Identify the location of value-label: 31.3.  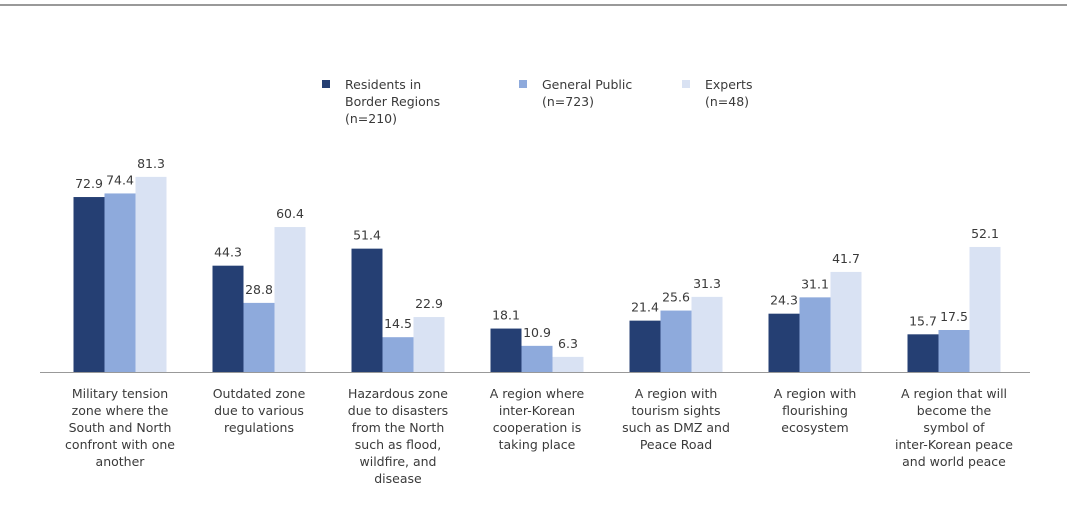
(707, 283).